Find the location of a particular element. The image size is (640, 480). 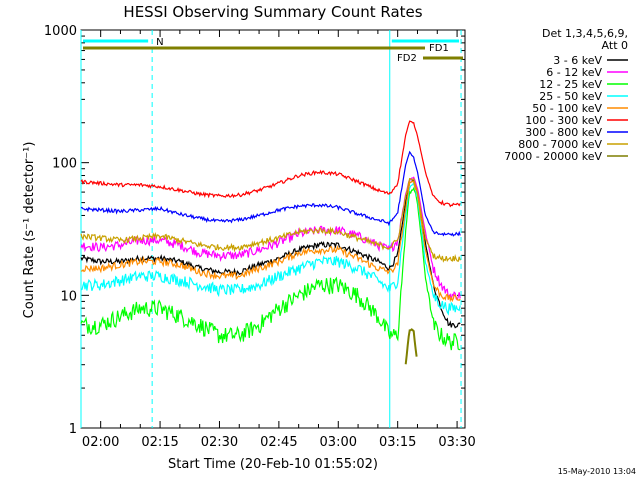

x-tick-label: 03:30 is located at coordinates (456, 442).